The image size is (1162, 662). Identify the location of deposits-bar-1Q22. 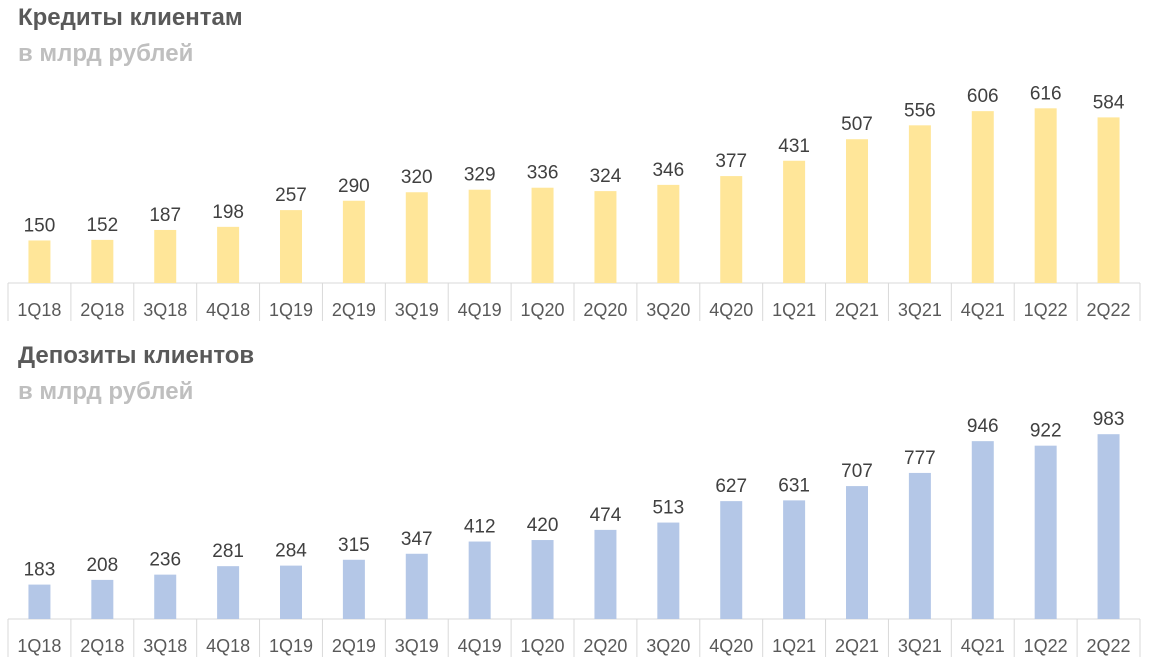
(1045, 532).